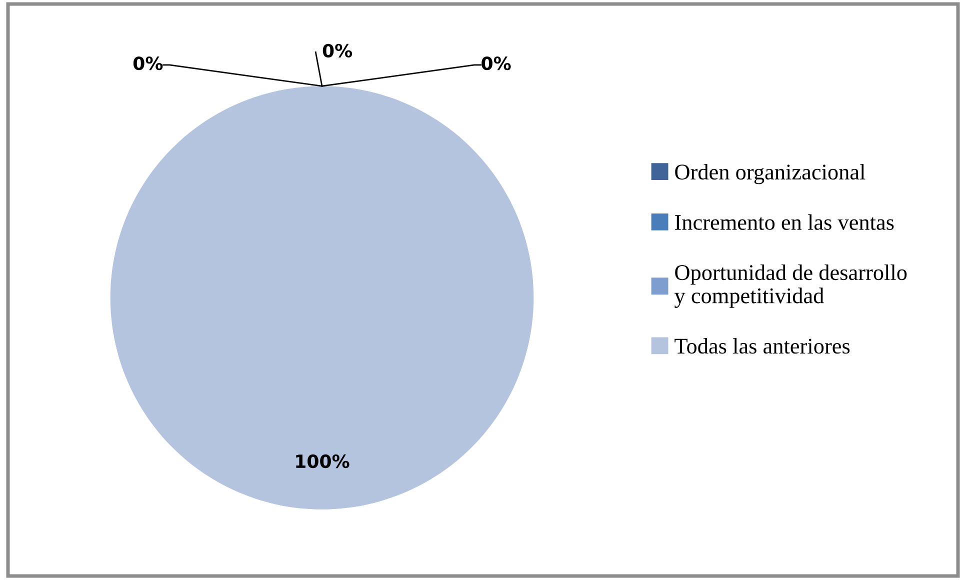 This screenshot has height=580, width=962. Describe the element at coordinates (762, 346) in the screenshot. I see `legend-label: Todas las anteriores` at that location.